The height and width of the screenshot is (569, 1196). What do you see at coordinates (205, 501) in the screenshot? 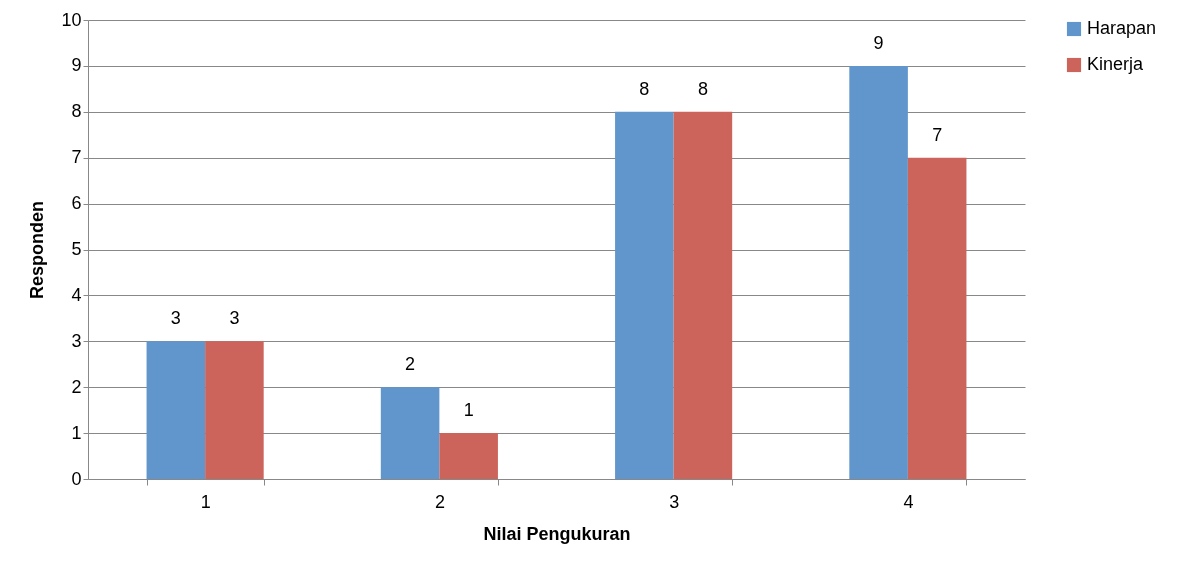
I see `x-tick-label: 1` at bounding box center [205, 501].